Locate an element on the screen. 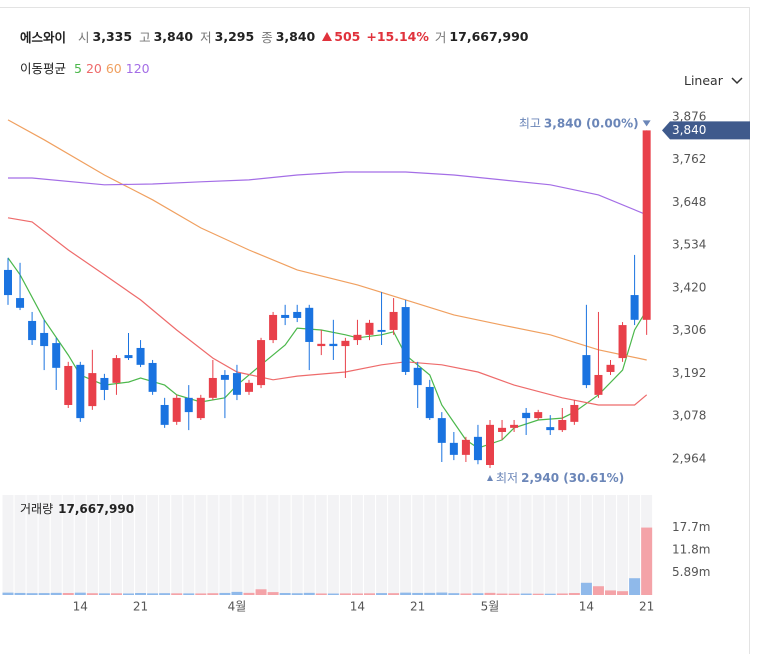 The width and height of the screenshot is (757, 654). ma-legend-item: 120 is located at coordinates (137, 68).